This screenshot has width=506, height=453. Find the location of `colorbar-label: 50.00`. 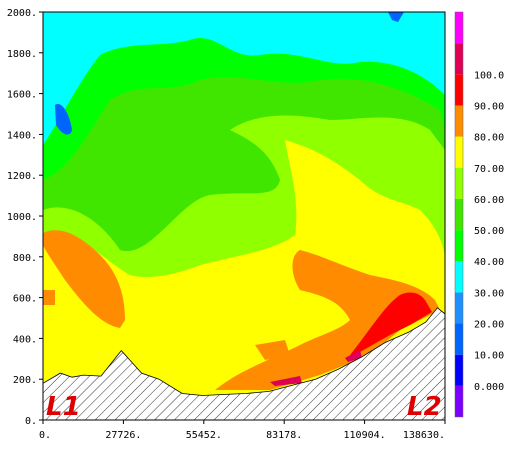

colorbar-label: 50.00 is located at coordinates (489, 231).